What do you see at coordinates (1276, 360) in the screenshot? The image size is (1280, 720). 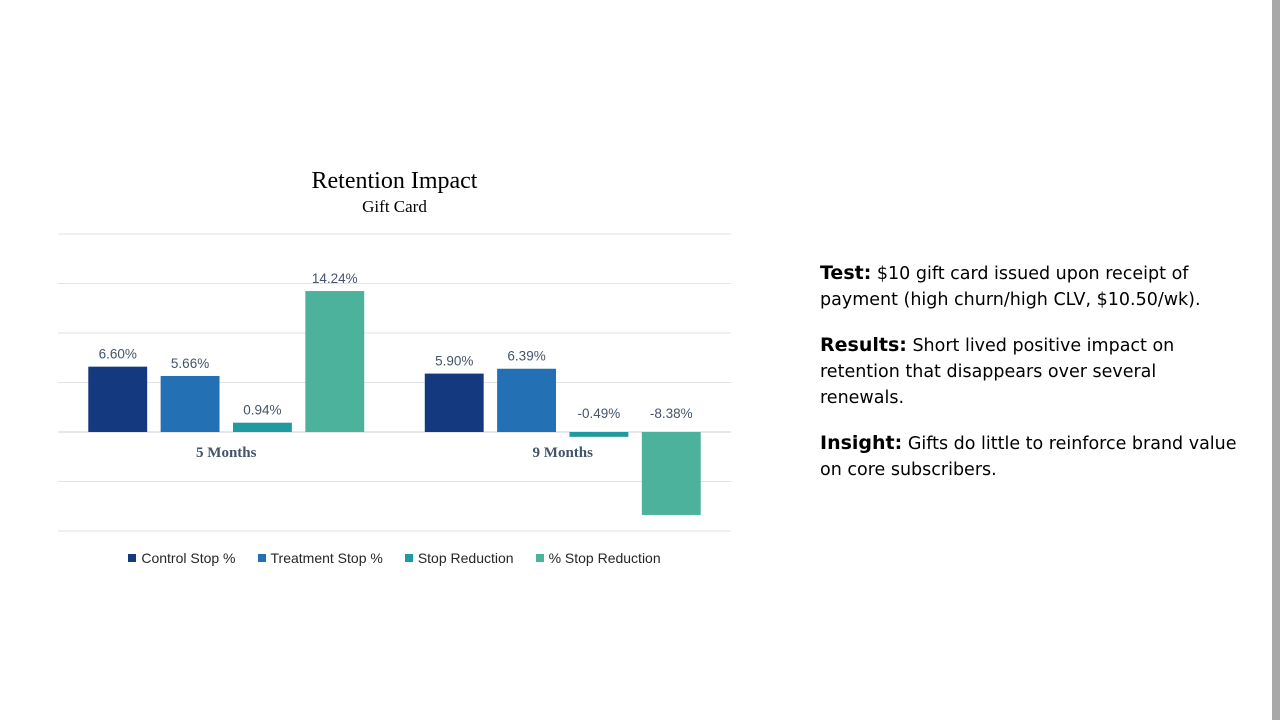 I see `right-edge-bar` at bounding box center [1276, 360].